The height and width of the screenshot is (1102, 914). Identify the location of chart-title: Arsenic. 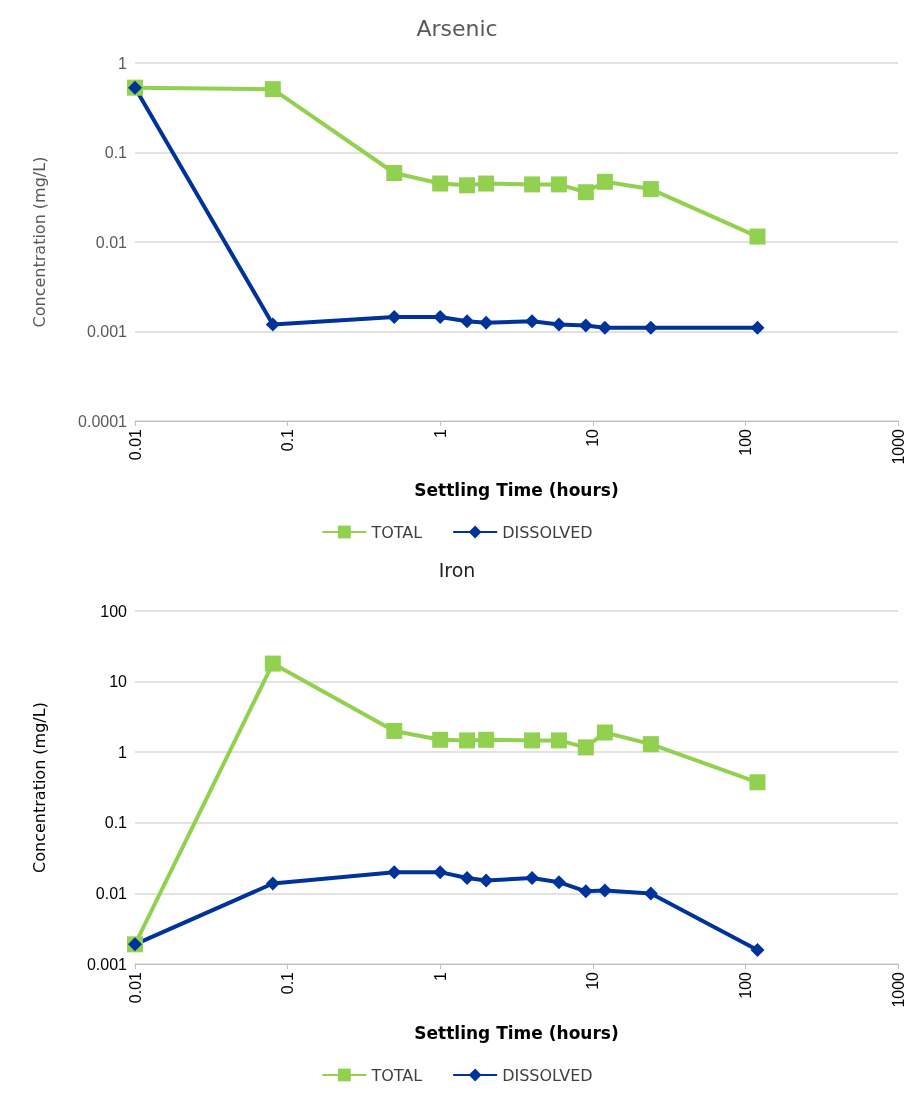
(457, 28).